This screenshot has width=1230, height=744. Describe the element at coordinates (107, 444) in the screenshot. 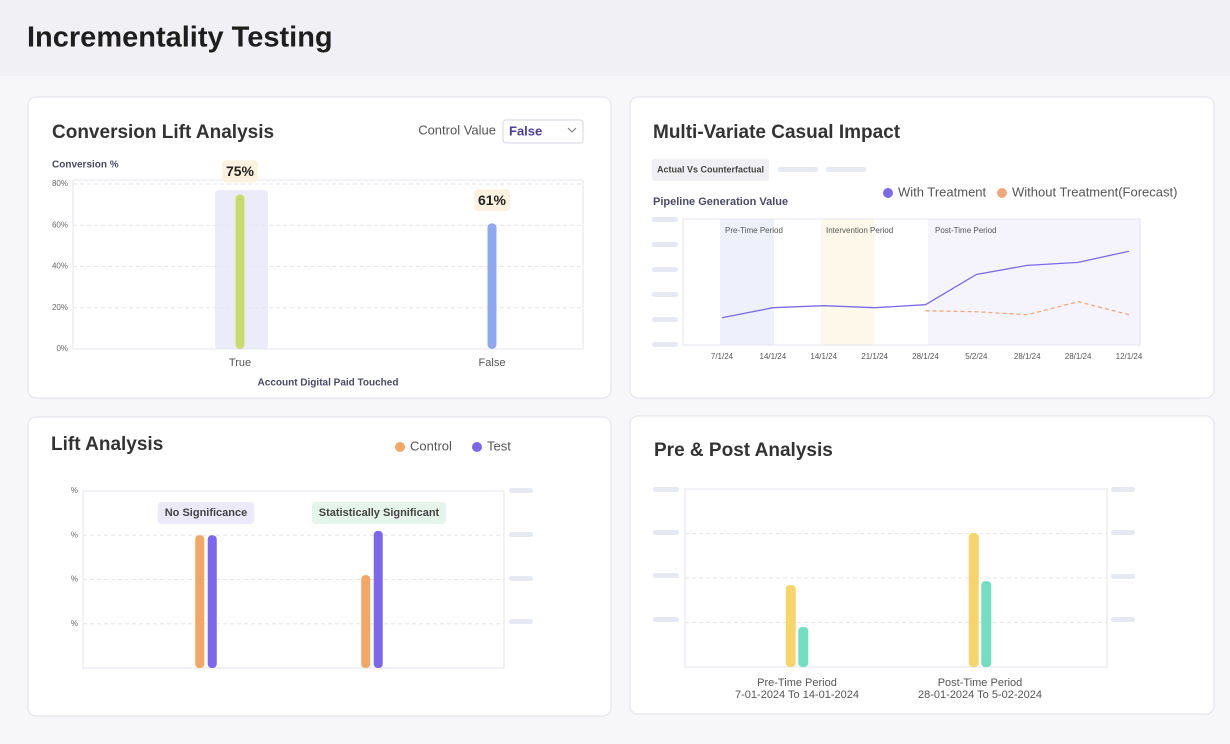

I see `chart-title: Lift Analysis` at that location.